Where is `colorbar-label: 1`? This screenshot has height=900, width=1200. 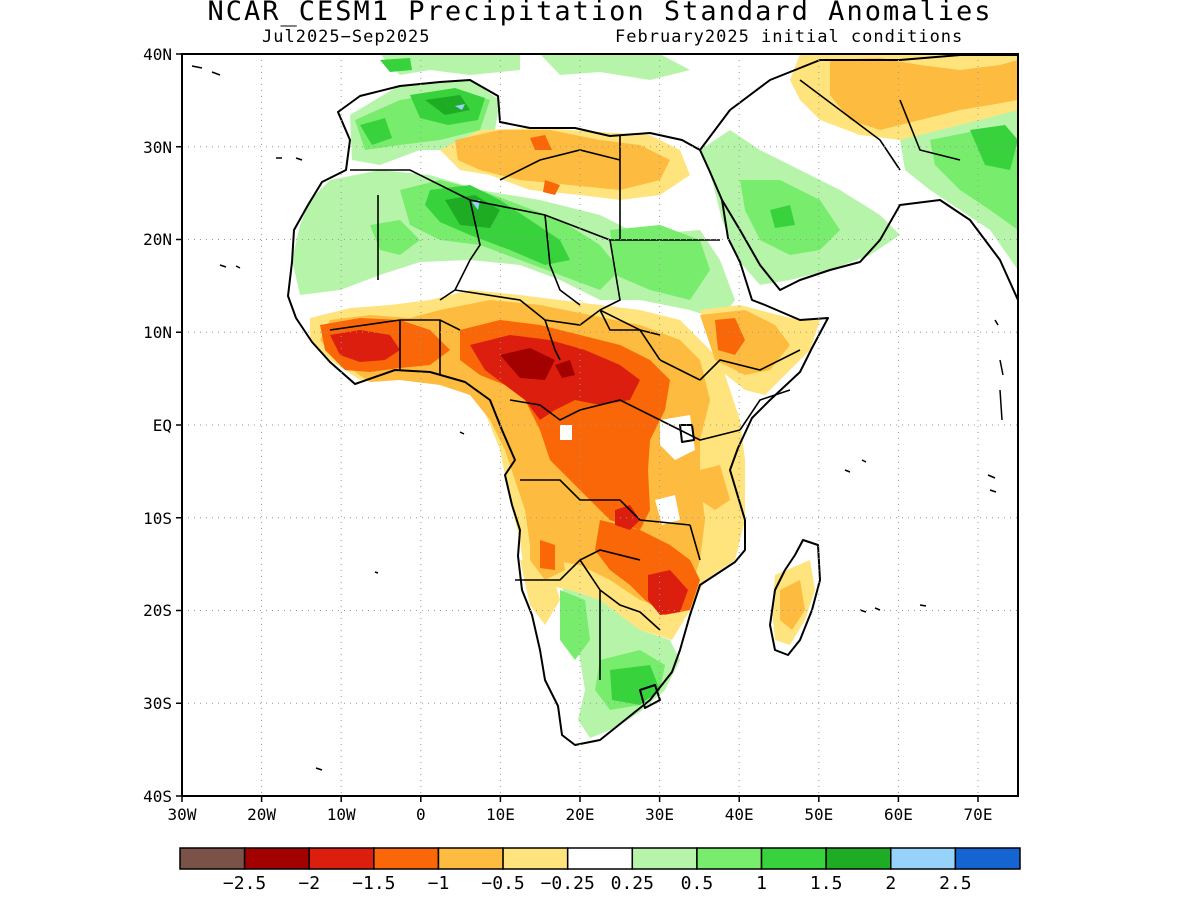 colorbar-label: 1 is located at coordinates (761, 883).